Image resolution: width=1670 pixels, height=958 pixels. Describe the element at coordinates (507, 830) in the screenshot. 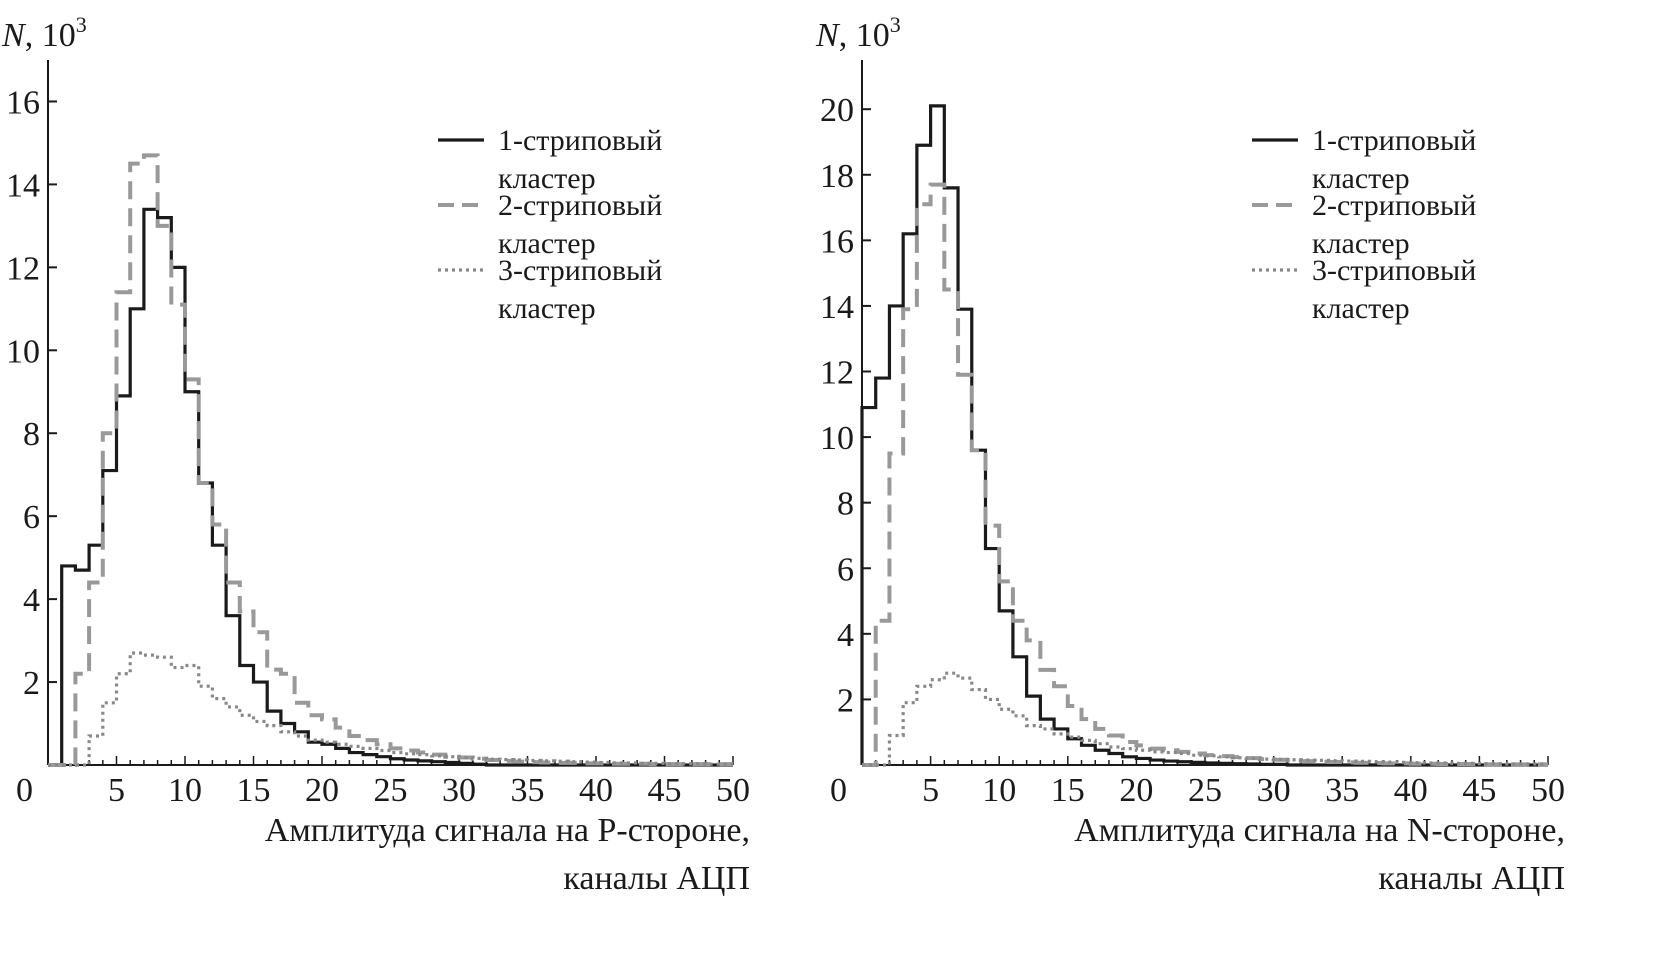

I see `x-axis-title-line1: Амплитуда сигнала на P-стороне,` at that location.